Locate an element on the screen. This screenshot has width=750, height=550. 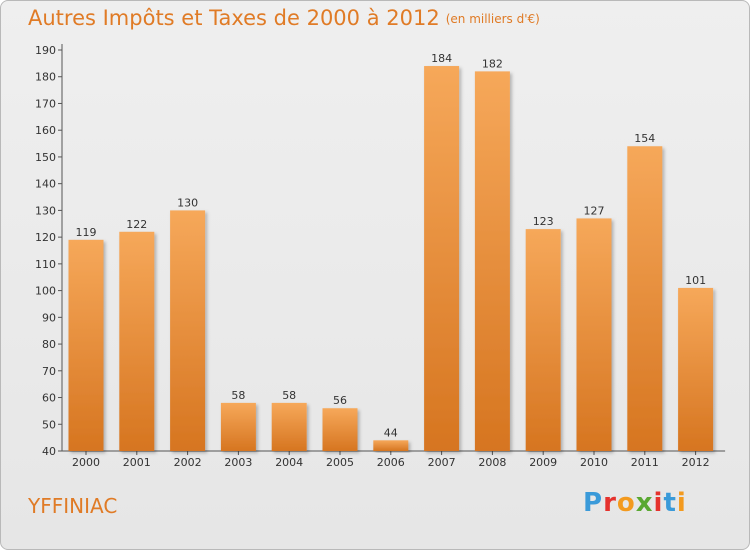
y-tick-label: 120 is located at coordinates (45, 237).